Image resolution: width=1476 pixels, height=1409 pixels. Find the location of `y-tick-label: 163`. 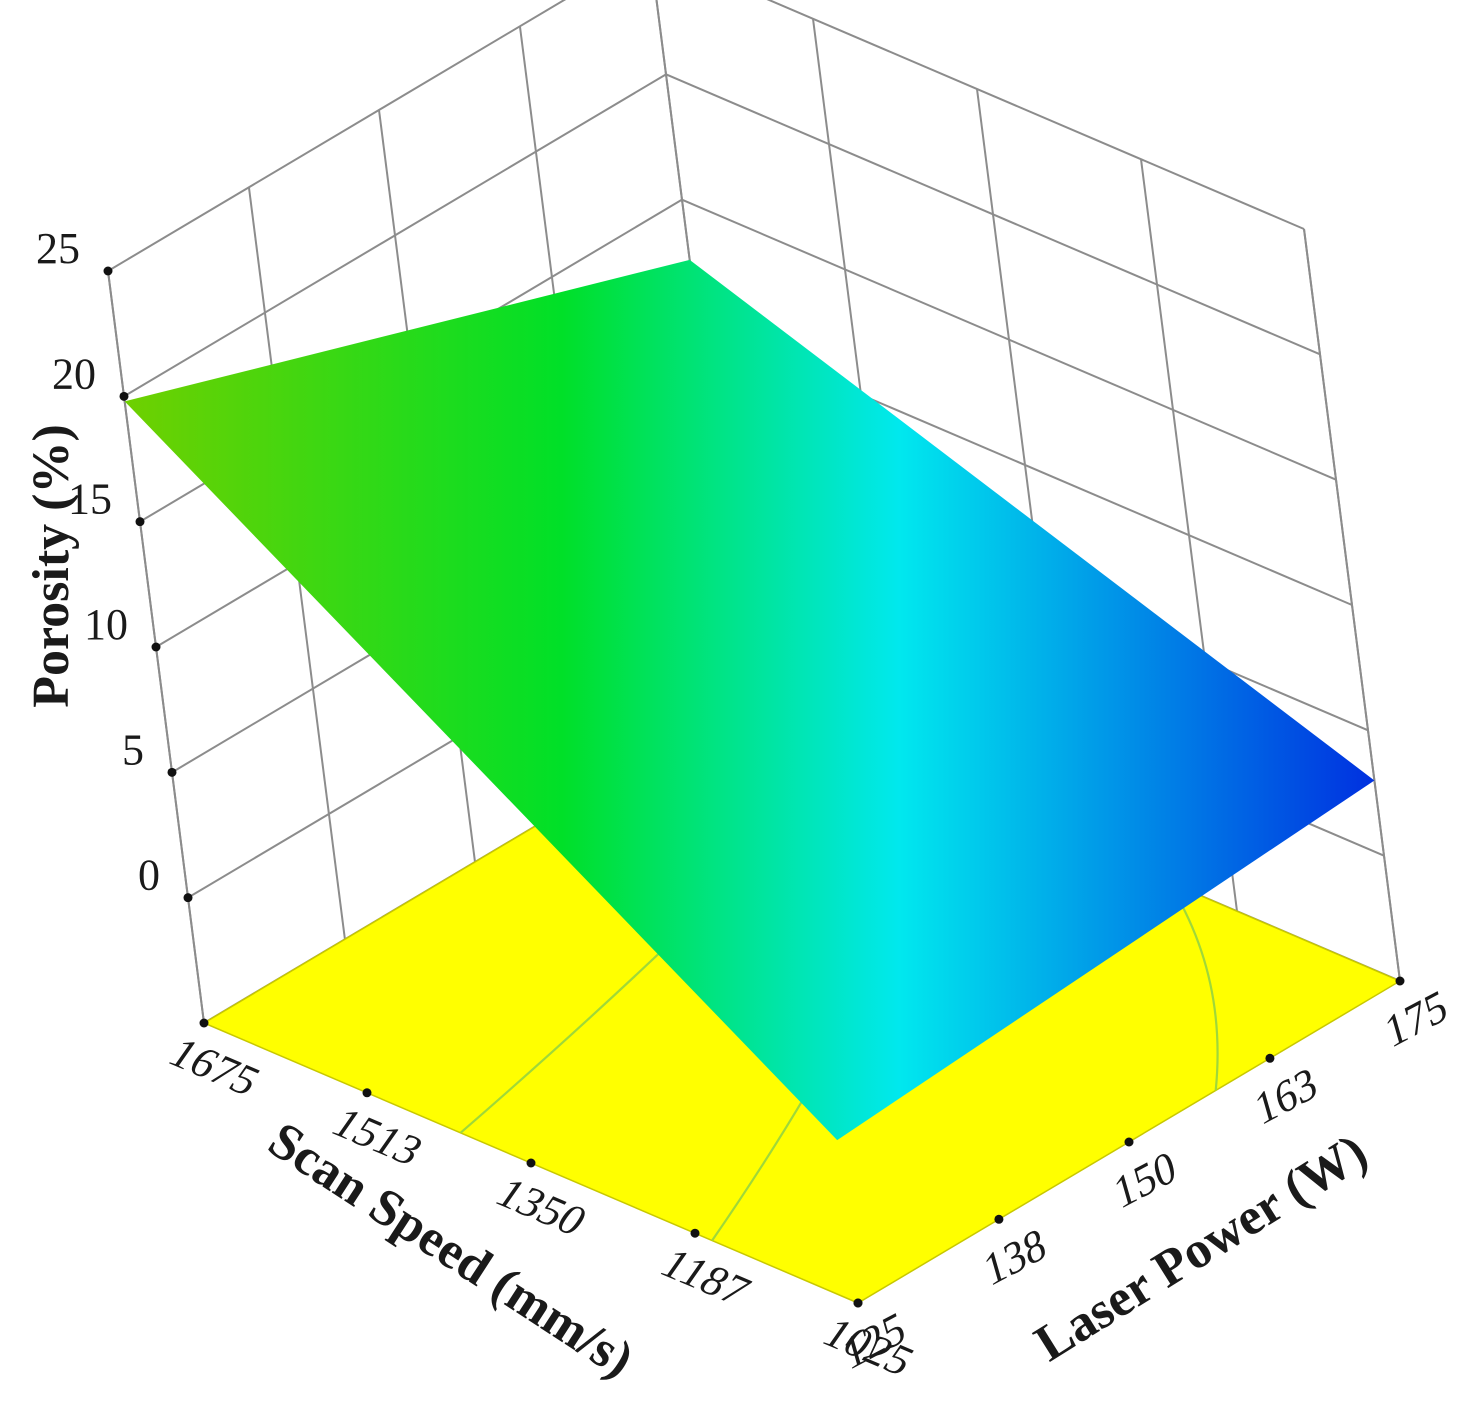

y-tick-label: 163 is located at coordinates (1286, 1096).